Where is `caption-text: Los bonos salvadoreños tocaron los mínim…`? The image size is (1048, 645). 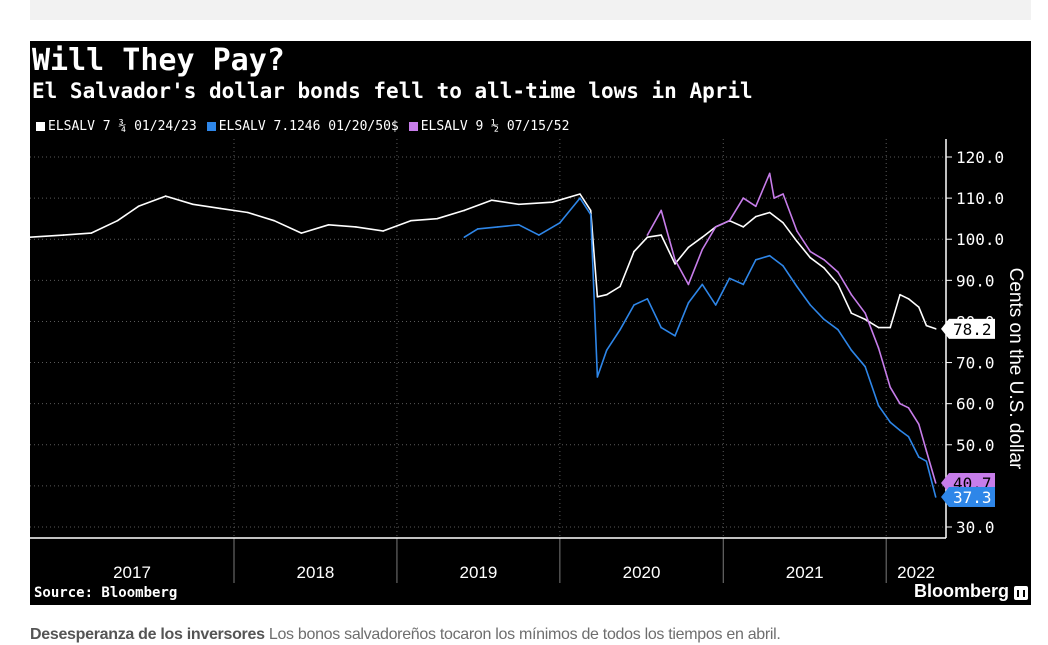 caption-text: Los bonos salvadoreños tocaron los mínim… is located at coordinates (524, 634).